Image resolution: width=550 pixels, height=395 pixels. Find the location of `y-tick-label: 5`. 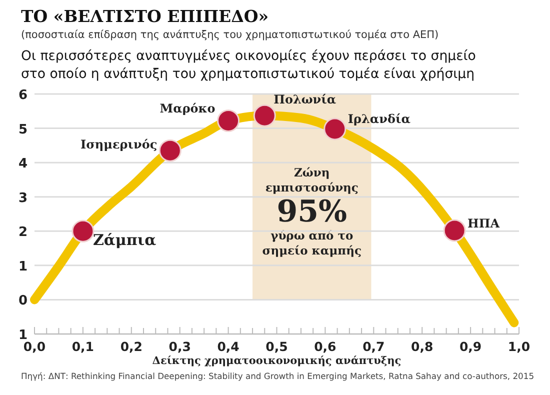

y-tick-label: 5 is located at coordinates (23, 130).